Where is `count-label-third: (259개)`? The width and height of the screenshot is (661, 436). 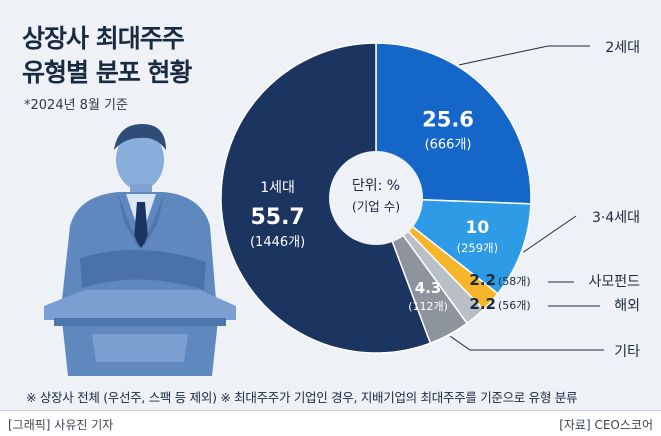
count-label-third: (259개) is located at coordinates (478, 248).